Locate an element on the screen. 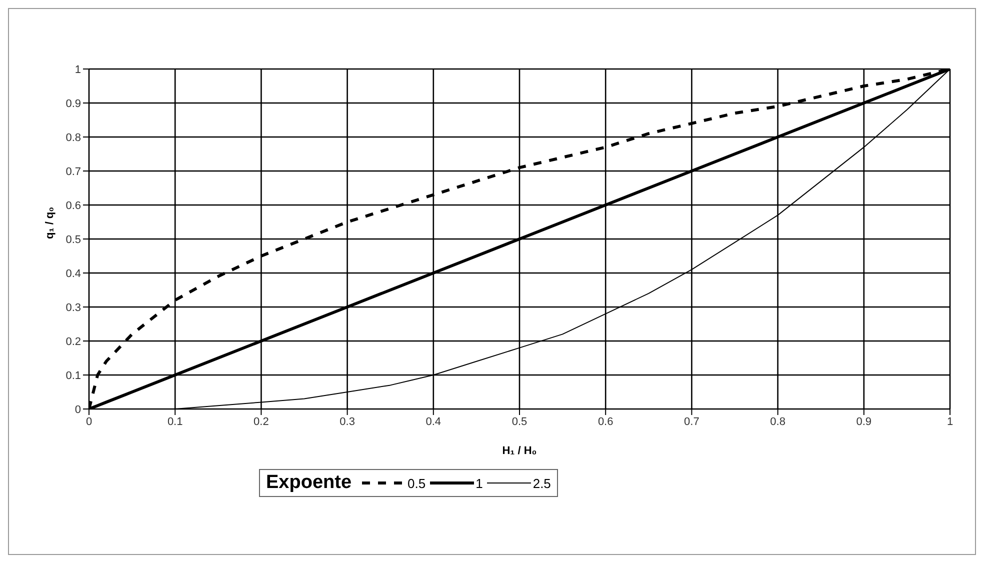 The width and height of the screenshot is (986, 565). legend-label: 1 is located at coordinates (479, 483).